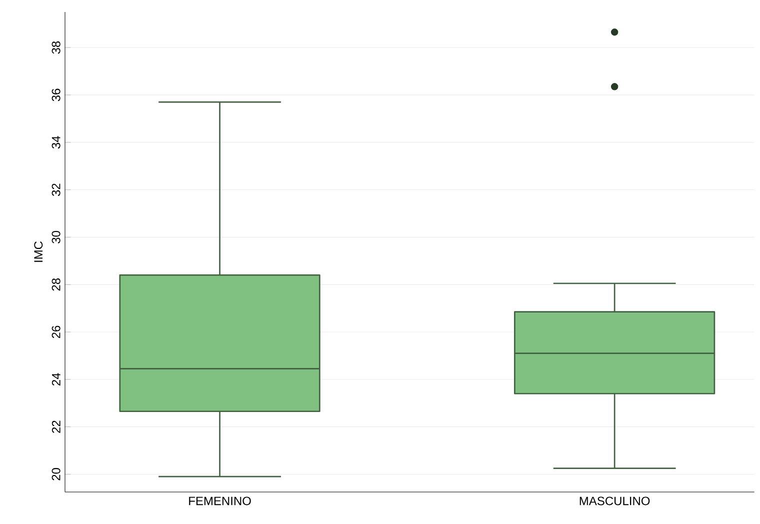 Image resolution: width=760 pixels, height=524 pixels. Describe the element at coordinates (56, 474) in the screenshot. I see `y-tick-label: 20` at that location.